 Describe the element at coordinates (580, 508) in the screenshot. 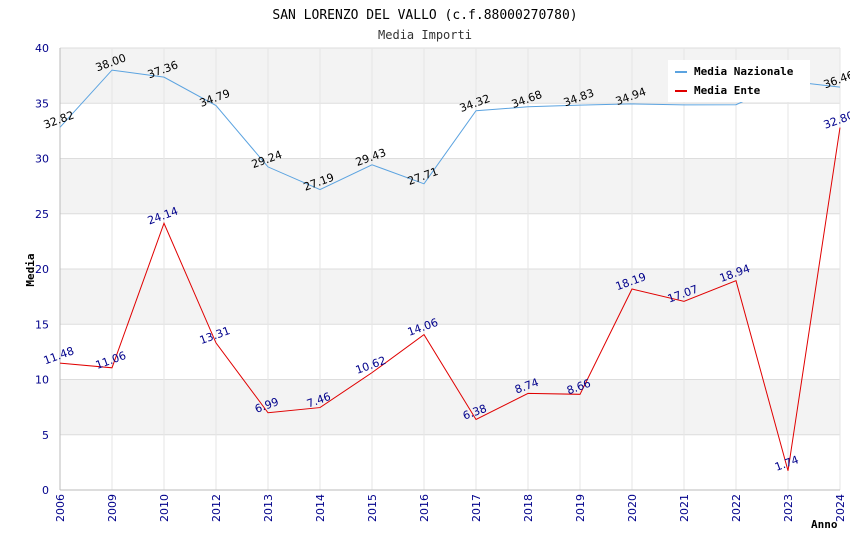

I see `x-tick-label: 2019` at that location.